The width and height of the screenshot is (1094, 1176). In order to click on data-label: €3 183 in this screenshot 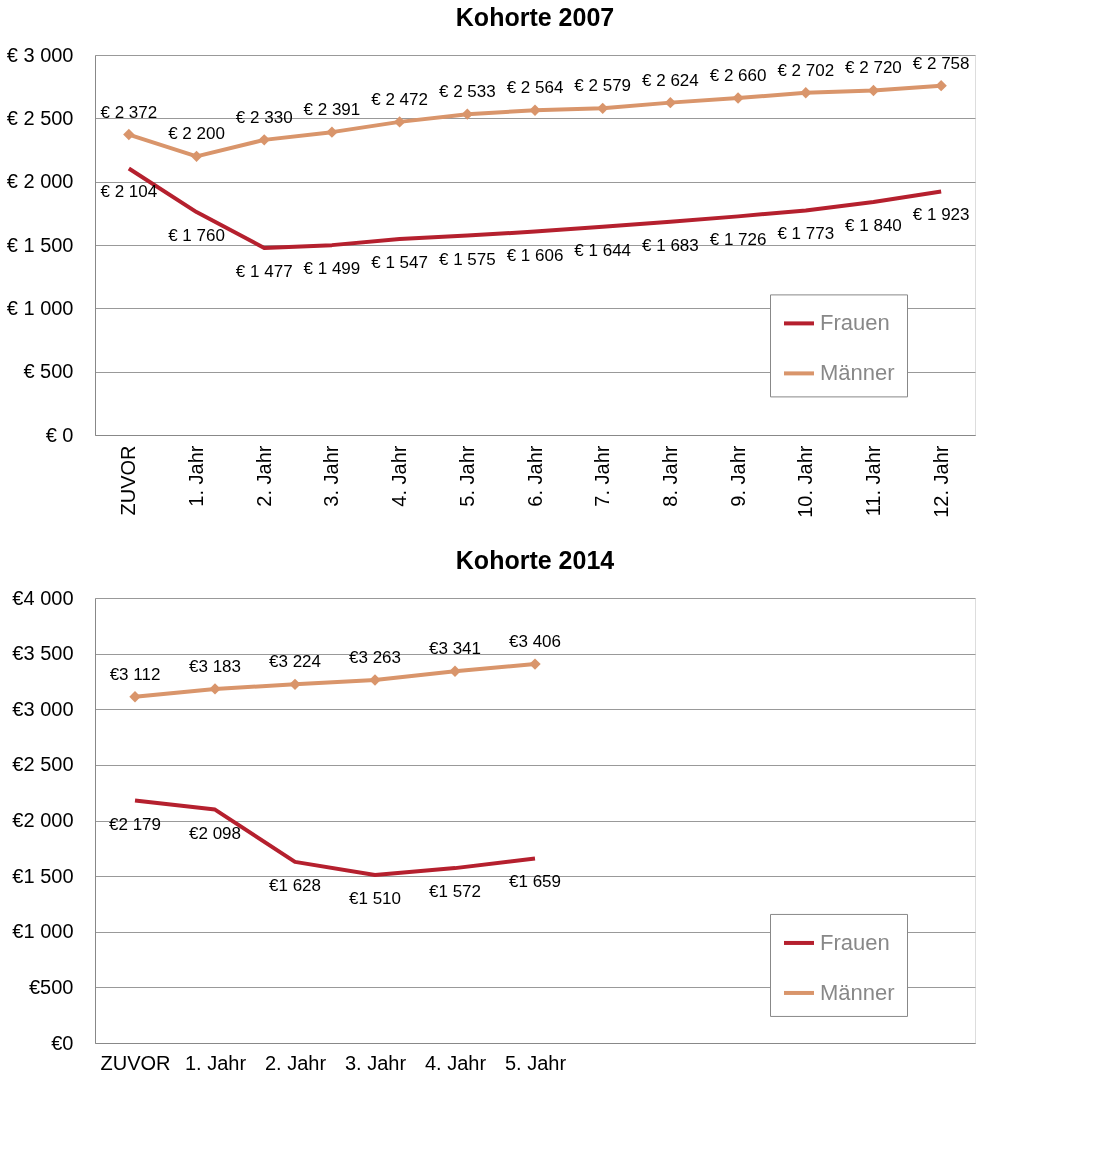, I will do `click(215, 666)`.